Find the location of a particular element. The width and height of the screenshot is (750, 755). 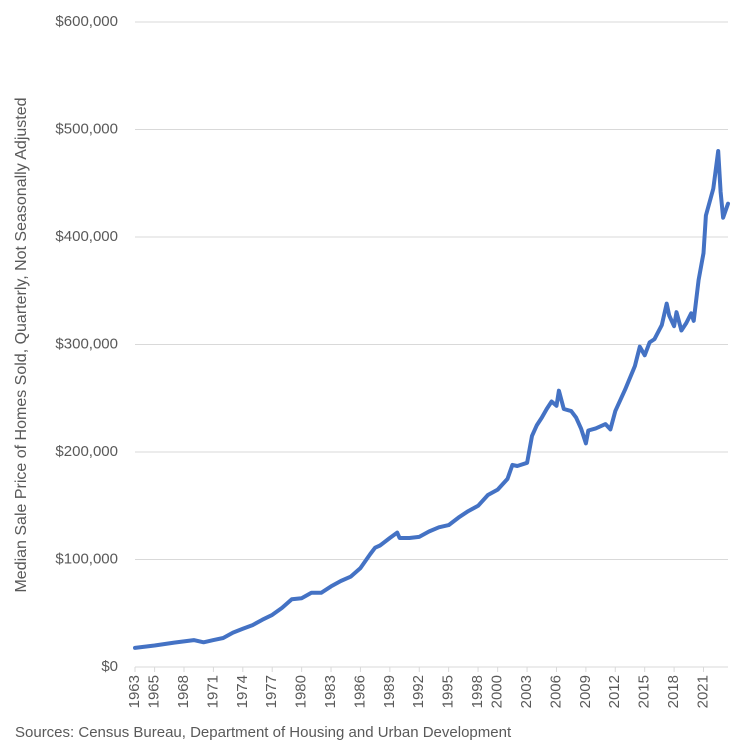

x-tick-label: 1965 is located at coordinates (154, 691).